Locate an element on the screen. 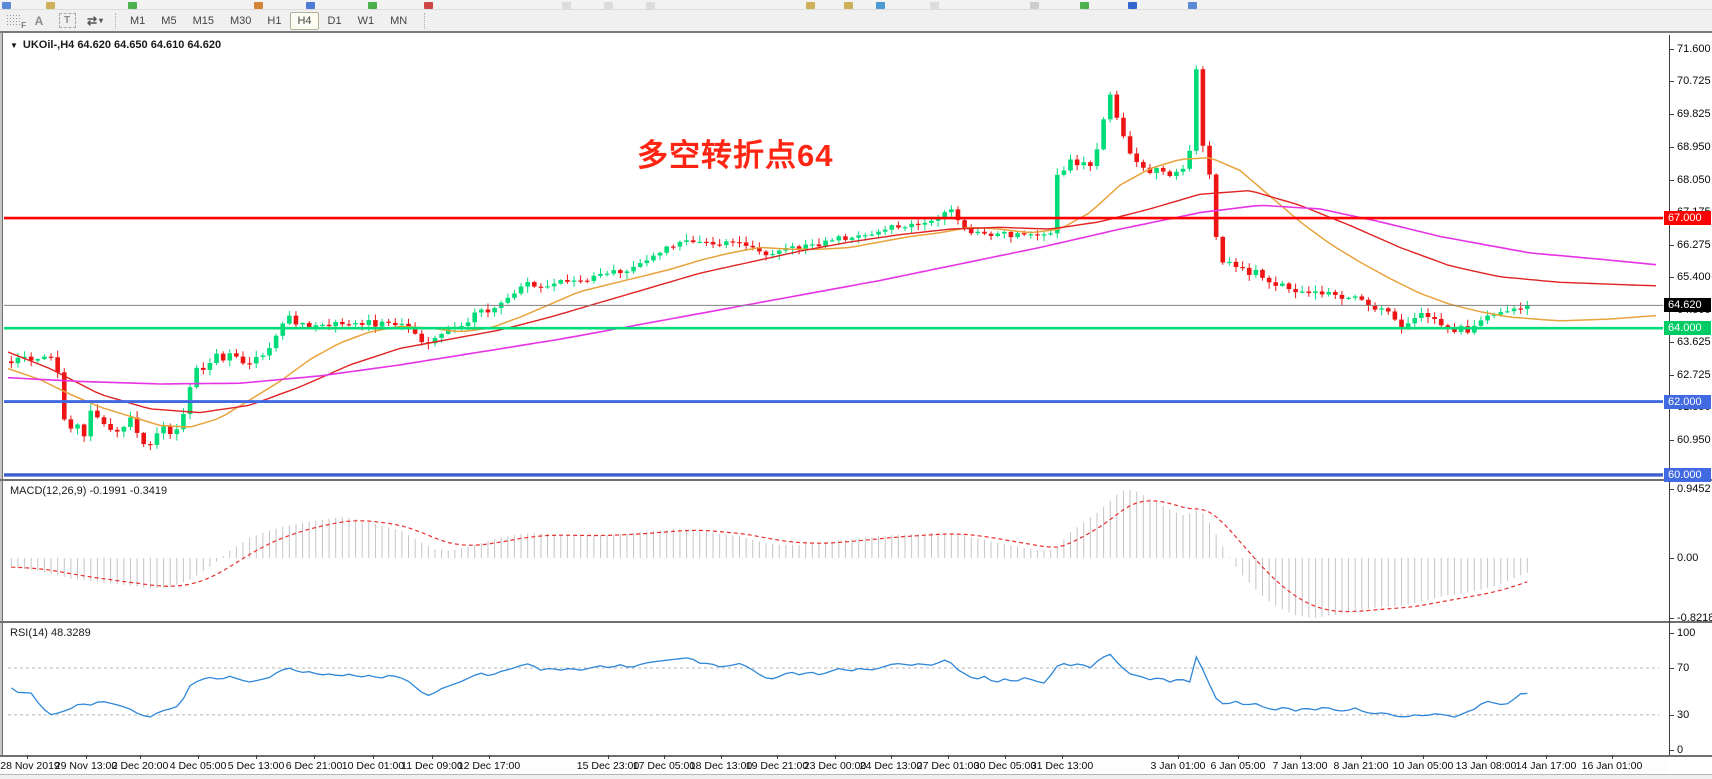  timeframe-button-h4: H4 is located at coordinates (304, 20).